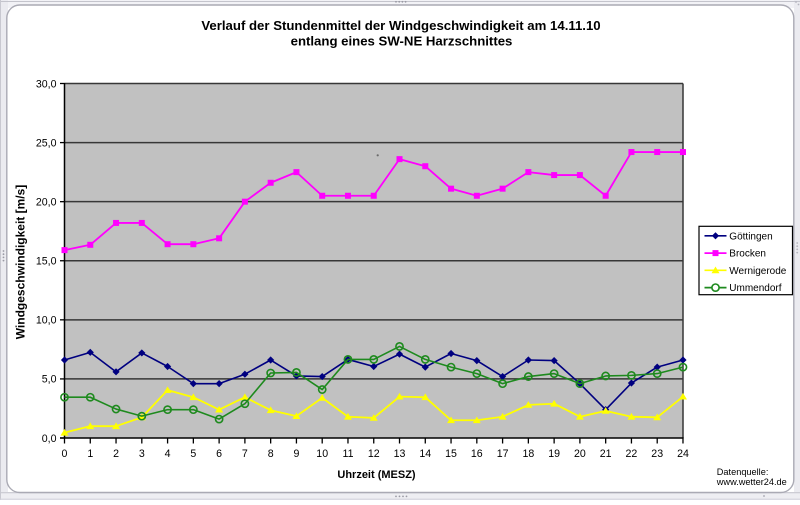 This screenshot has width=800, height=505. I want to click on svg-text: 20, so click(580, 454).